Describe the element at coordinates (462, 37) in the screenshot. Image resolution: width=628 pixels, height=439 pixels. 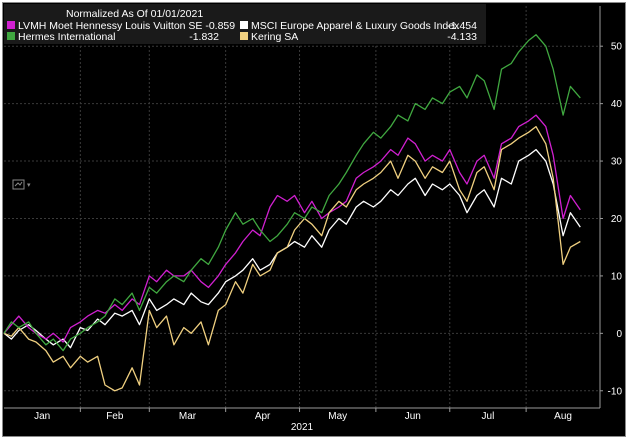
I see `legend-series-value: -4.133` at that location.